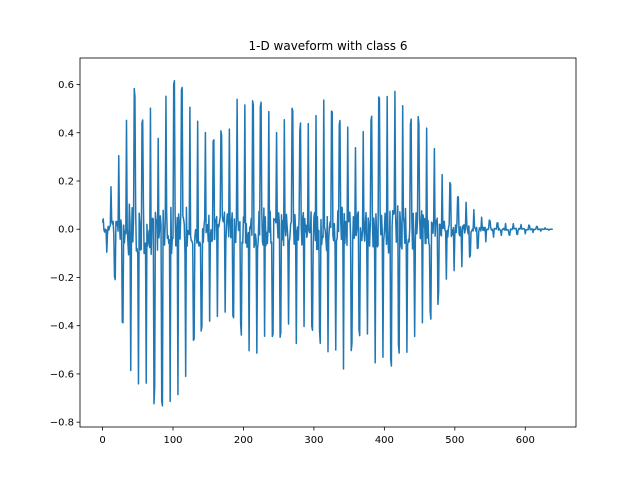  Describe the element at coordinates (65, 254) in the screenshot. I see `y-axis-ticks: −0.8 −0.6 −0.4 −0.2 0.0 0.2 0.4 0.6` at that location.